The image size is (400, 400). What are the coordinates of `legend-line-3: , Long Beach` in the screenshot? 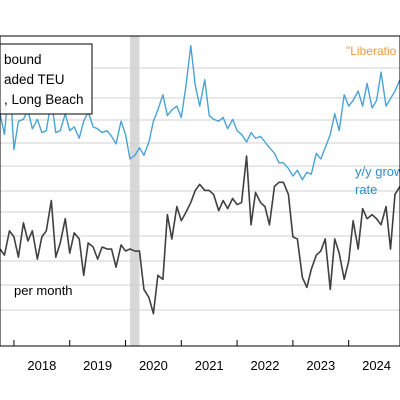 It's located at (44, 99).